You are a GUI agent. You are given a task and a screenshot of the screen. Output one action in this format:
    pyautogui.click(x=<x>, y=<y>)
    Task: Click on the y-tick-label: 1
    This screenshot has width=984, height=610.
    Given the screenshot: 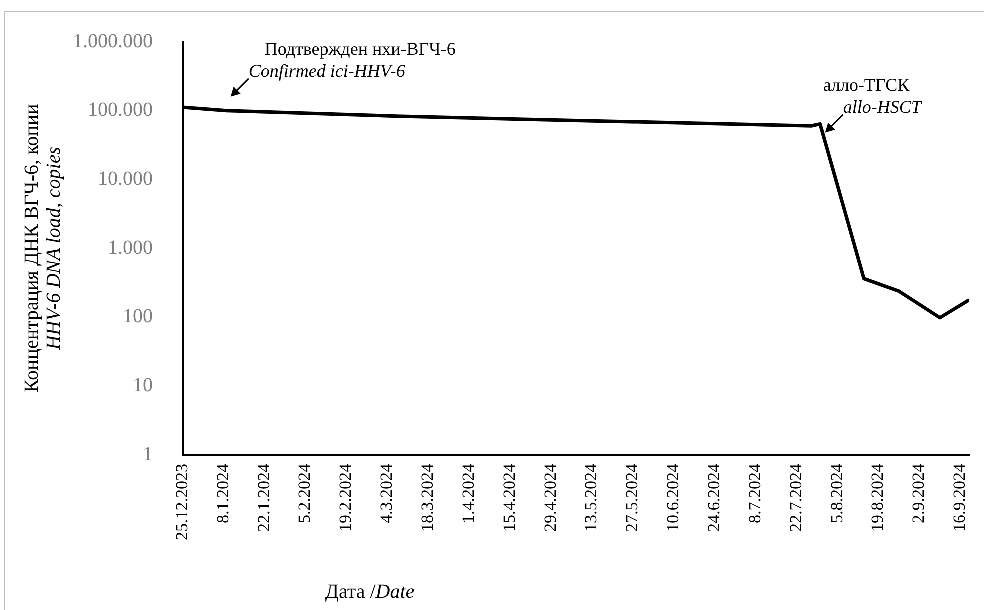 What is the action you would take?
    pyautogui.click(x=148, y=454)
    